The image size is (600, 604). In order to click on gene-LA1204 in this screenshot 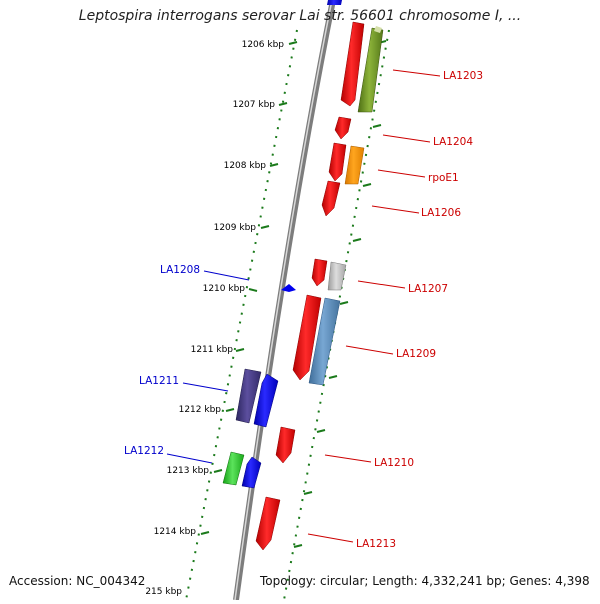, I will do `click(343, 128)`.